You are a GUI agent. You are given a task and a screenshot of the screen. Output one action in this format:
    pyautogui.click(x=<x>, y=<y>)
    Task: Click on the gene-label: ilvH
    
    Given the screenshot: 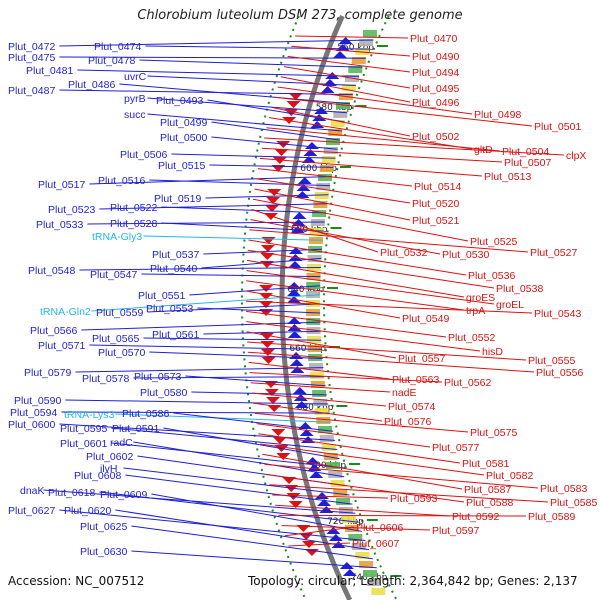 What is the action you would take?
    pyautogui.click(x=109, y=469)
    